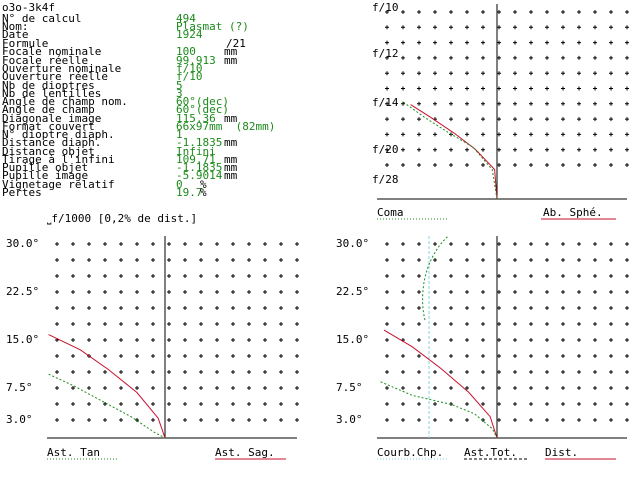 The image size is (640, 480). I want to click on spec-label: Formule, so click(25, 43).